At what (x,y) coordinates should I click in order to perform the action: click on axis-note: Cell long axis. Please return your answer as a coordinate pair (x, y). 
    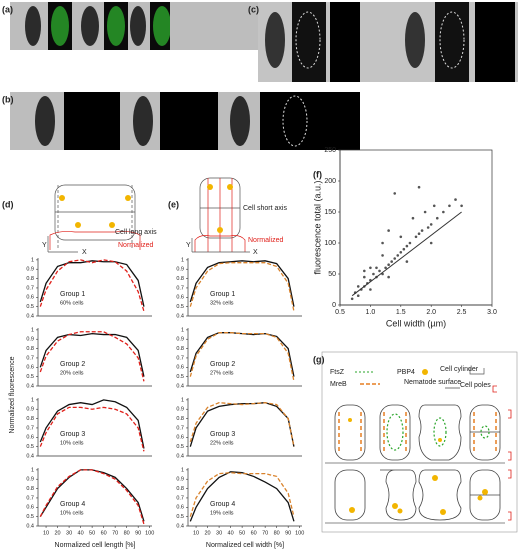
    Looking at the image, I should click on (136, 232).